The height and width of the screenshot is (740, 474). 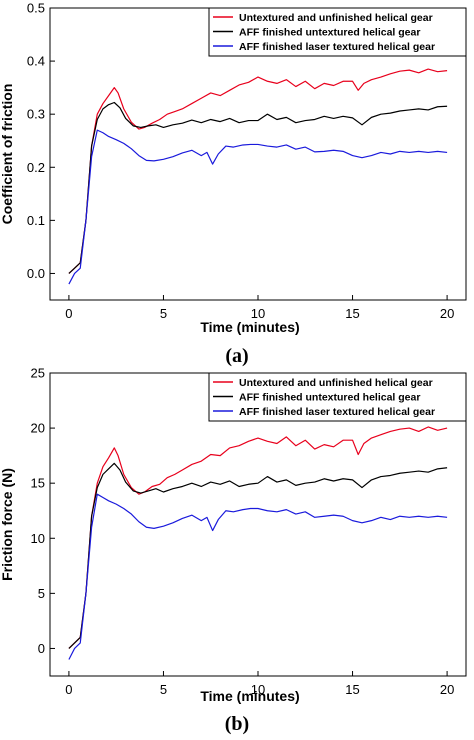 I want to click on y-tick-label: 25, so click(x=38, y=373).